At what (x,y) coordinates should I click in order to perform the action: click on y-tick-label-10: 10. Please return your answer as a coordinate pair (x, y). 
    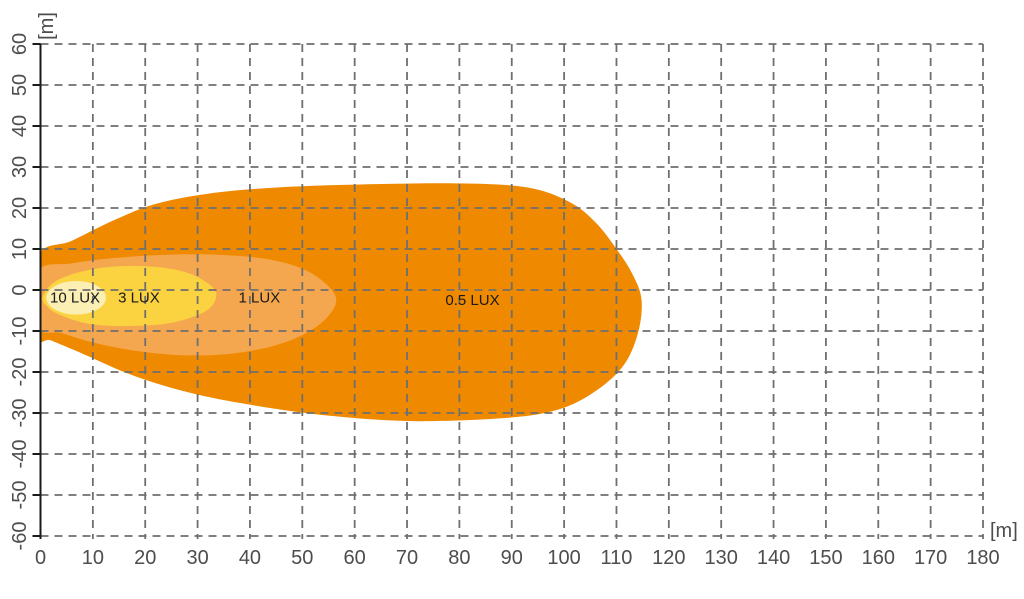
    Looking at the image, I should click on (20, 249).